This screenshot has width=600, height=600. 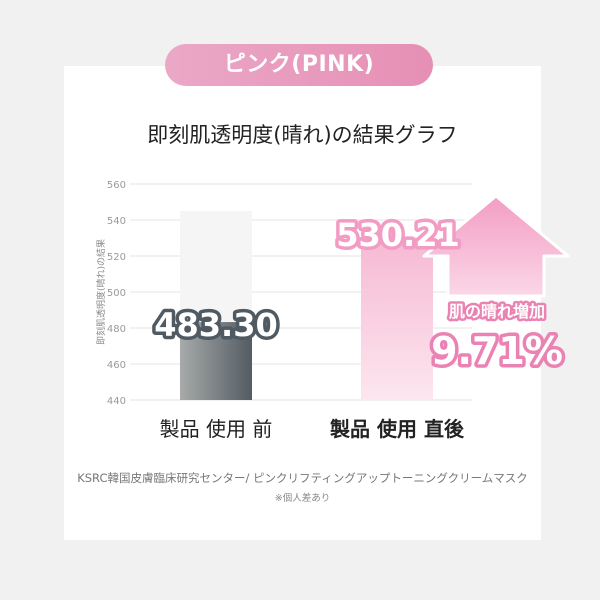 What do you see at coordinates (397, 235) in the screenshot?
I see `data-label-after: 530.21` at bounding box center [397, 235].